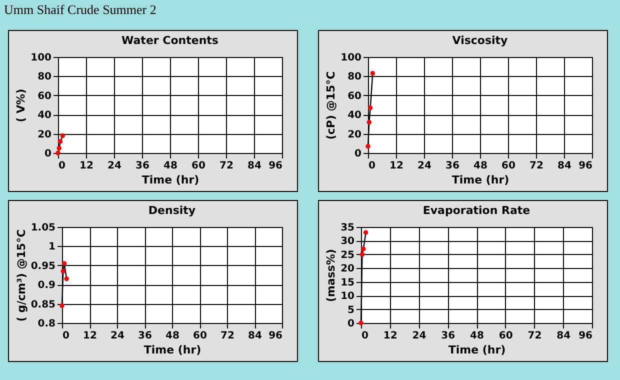  Describe the element at coordinates (476, 210) in the screenshot. I see `chart-title: Evaporation Rate` at that location.